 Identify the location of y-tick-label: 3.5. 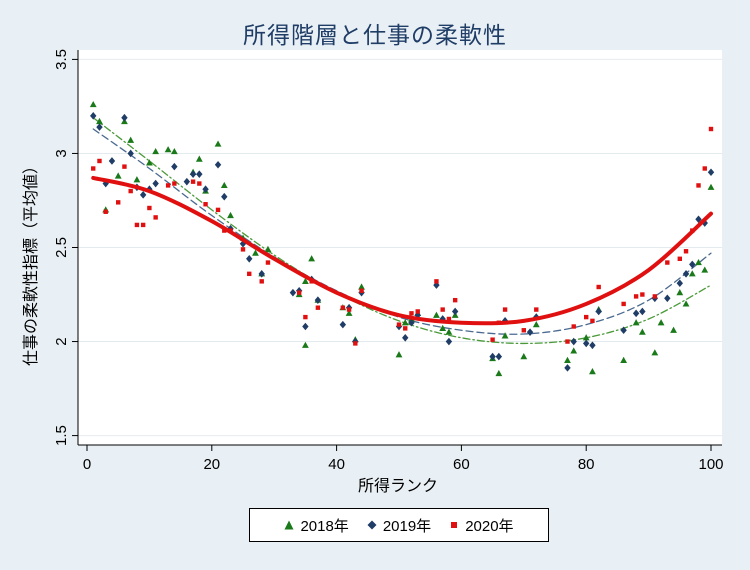
(61, 59).